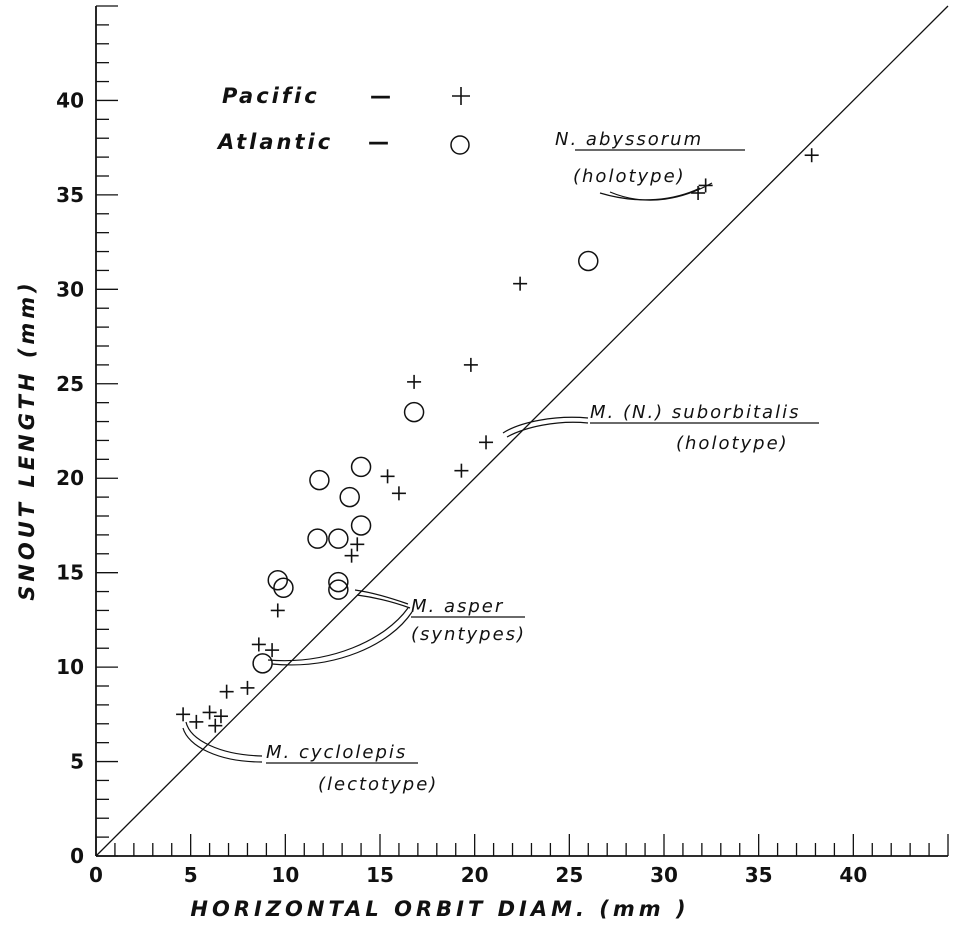 Image resolution: width=959 pixels, height=936 pixels. What do you see at coordinates (461, 96) in the screenshot?
I see `legend-marker-plus` at bounding box center [461, 96].